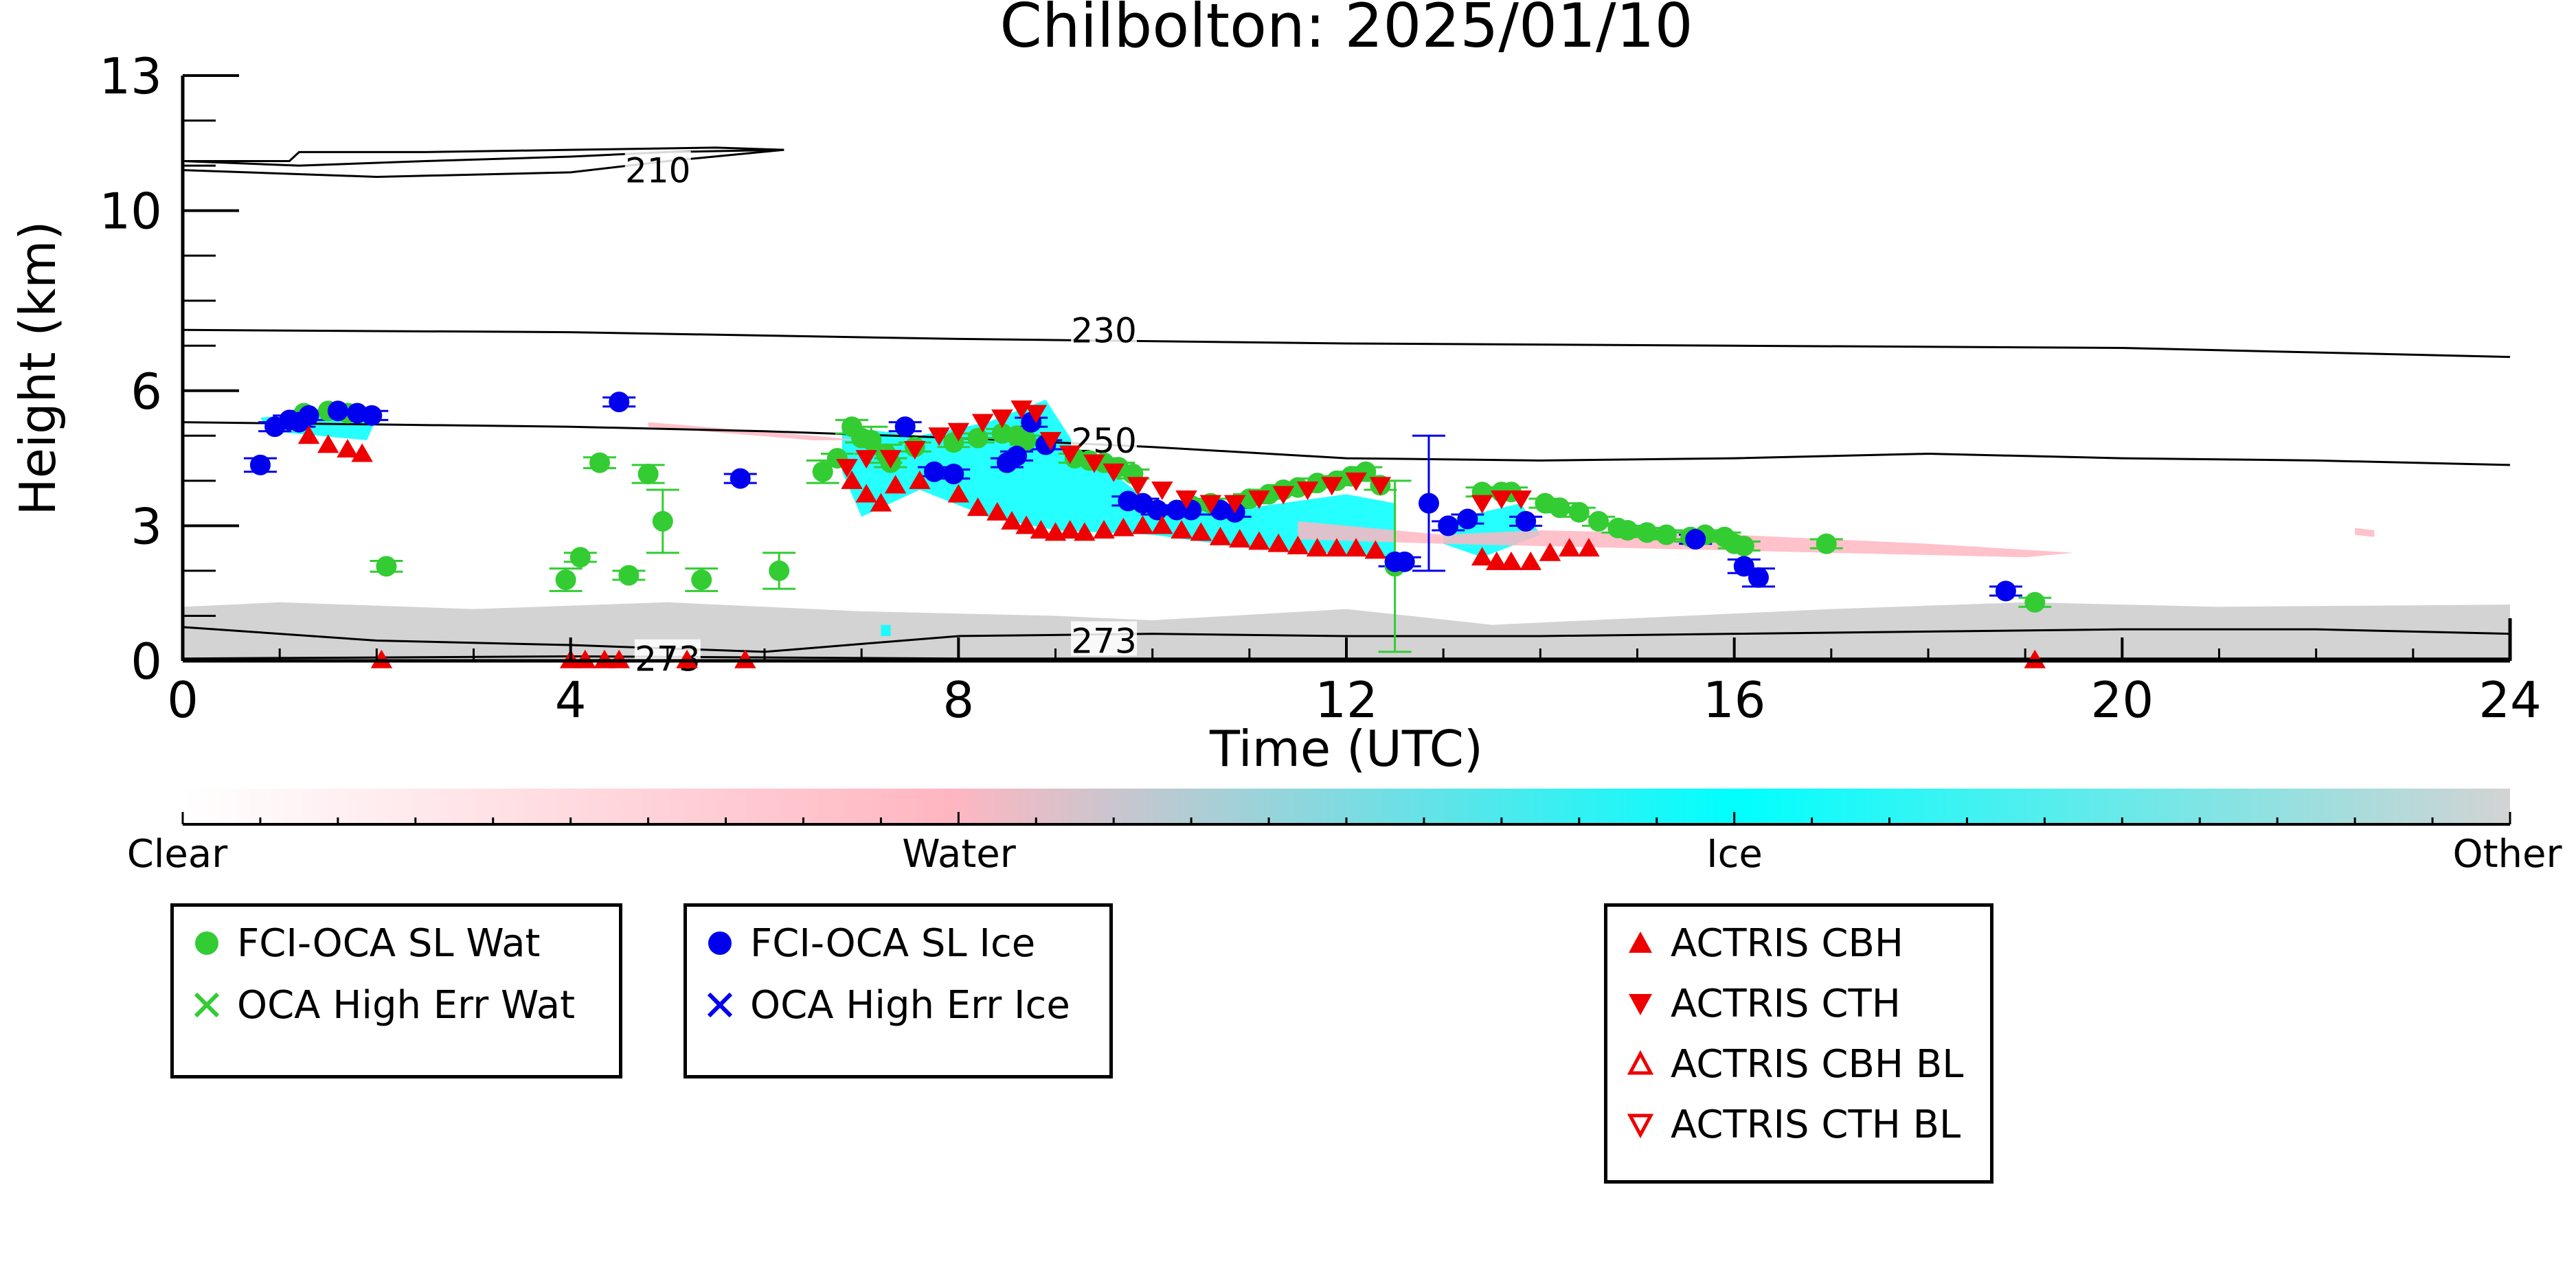  What do you see at coordinates (1734, 700) in the screenshot?
I see `x-tick-label: 16` at bounding box center [1734, 700].